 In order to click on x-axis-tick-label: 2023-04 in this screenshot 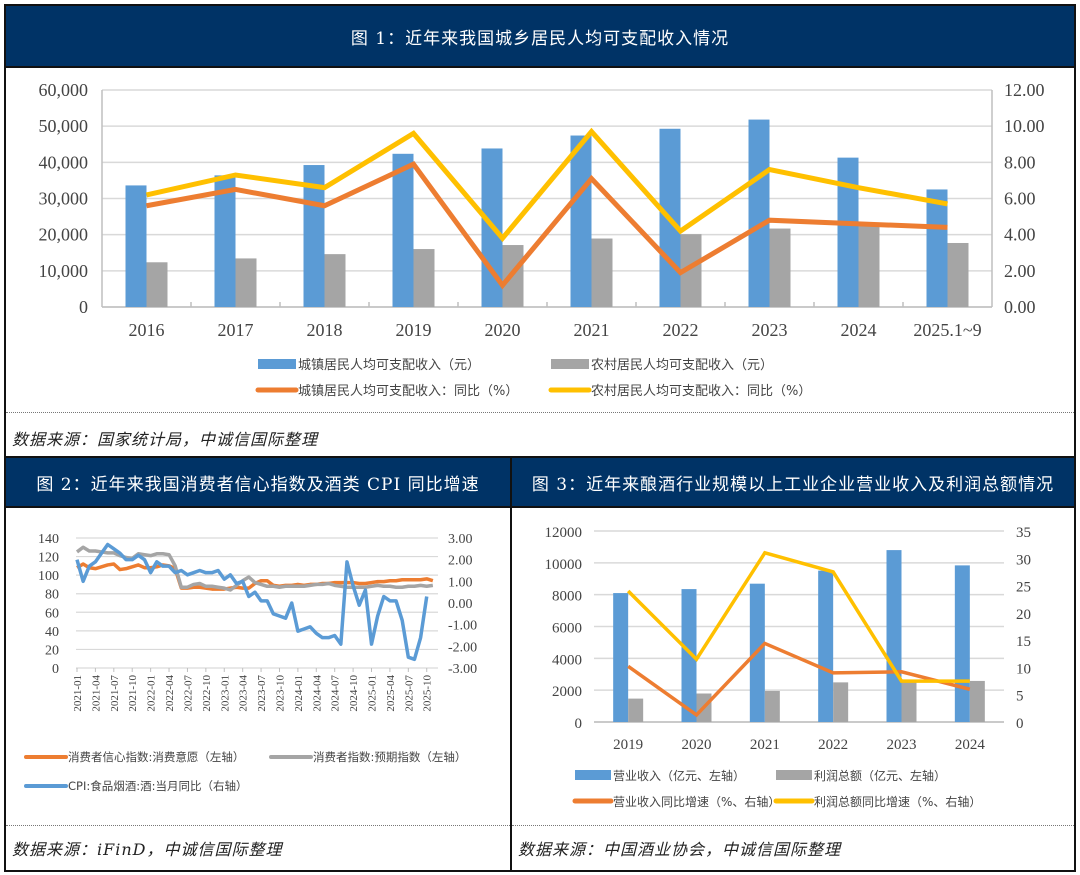, I will do `click(244, 693)`.